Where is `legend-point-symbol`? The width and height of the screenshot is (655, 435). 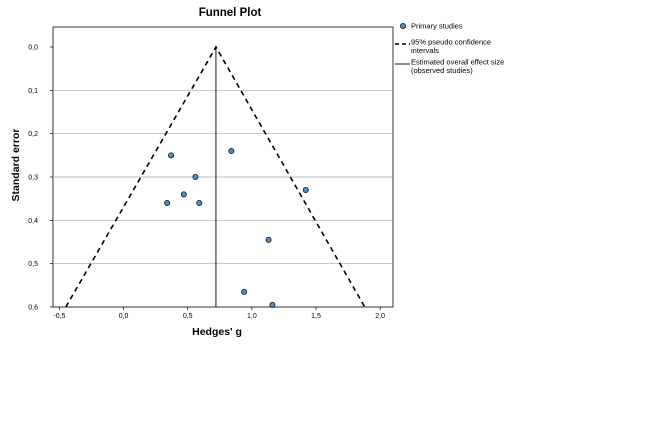 legend-point-symbol is located at coordinates (402, 25).